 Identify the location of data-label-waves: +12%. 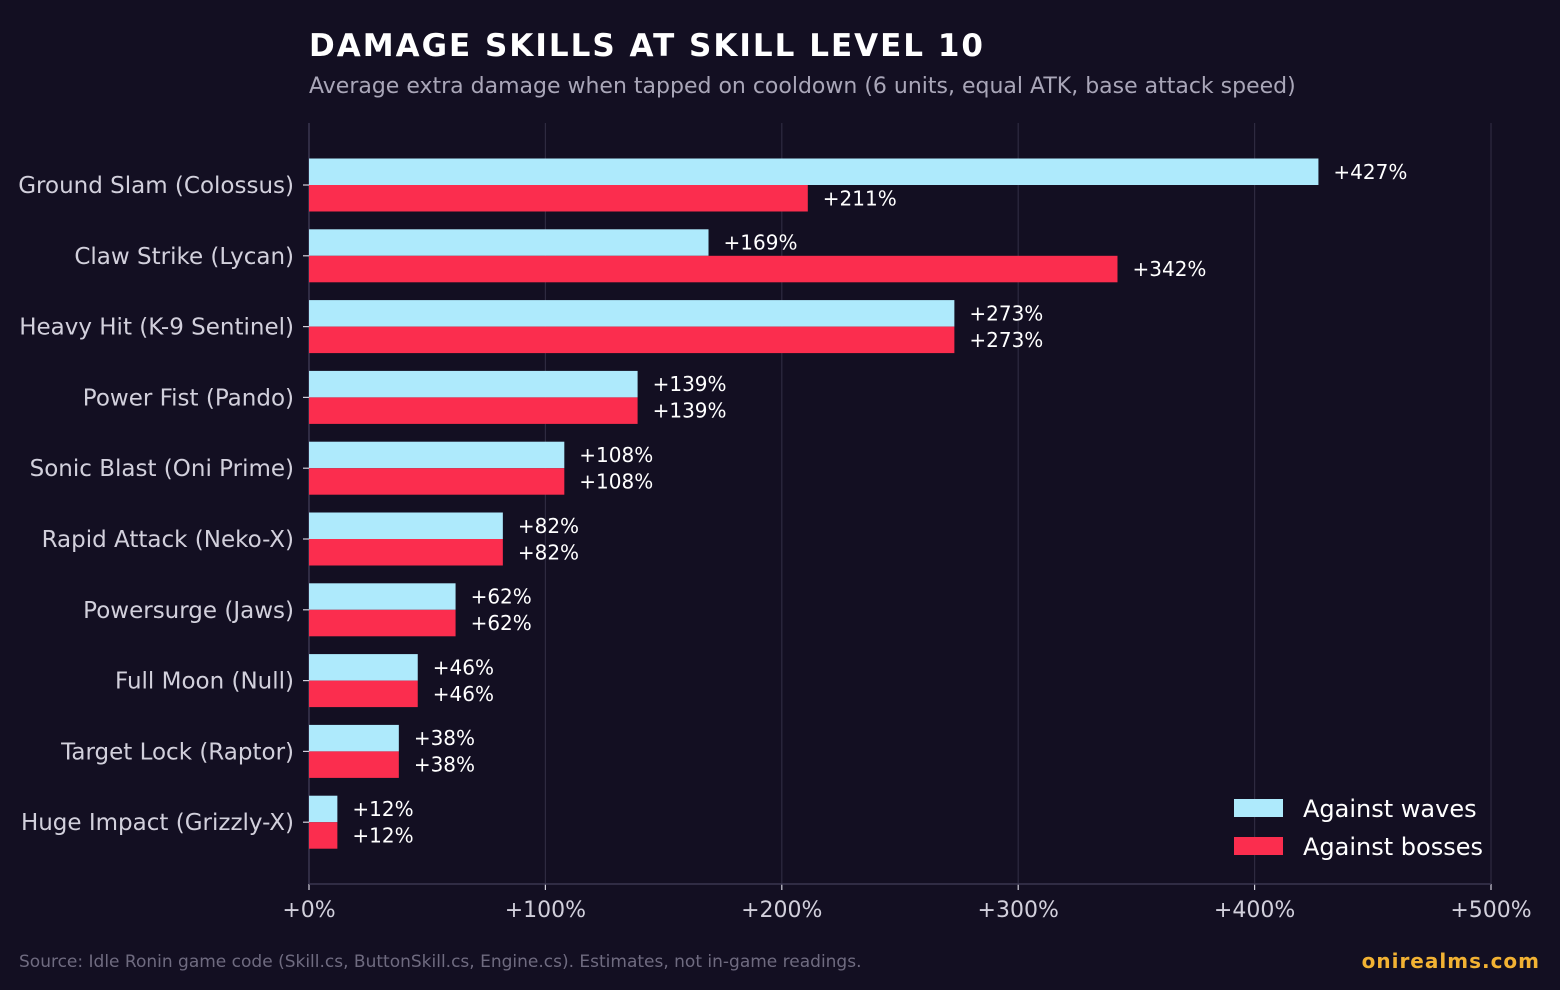
(382, 809).